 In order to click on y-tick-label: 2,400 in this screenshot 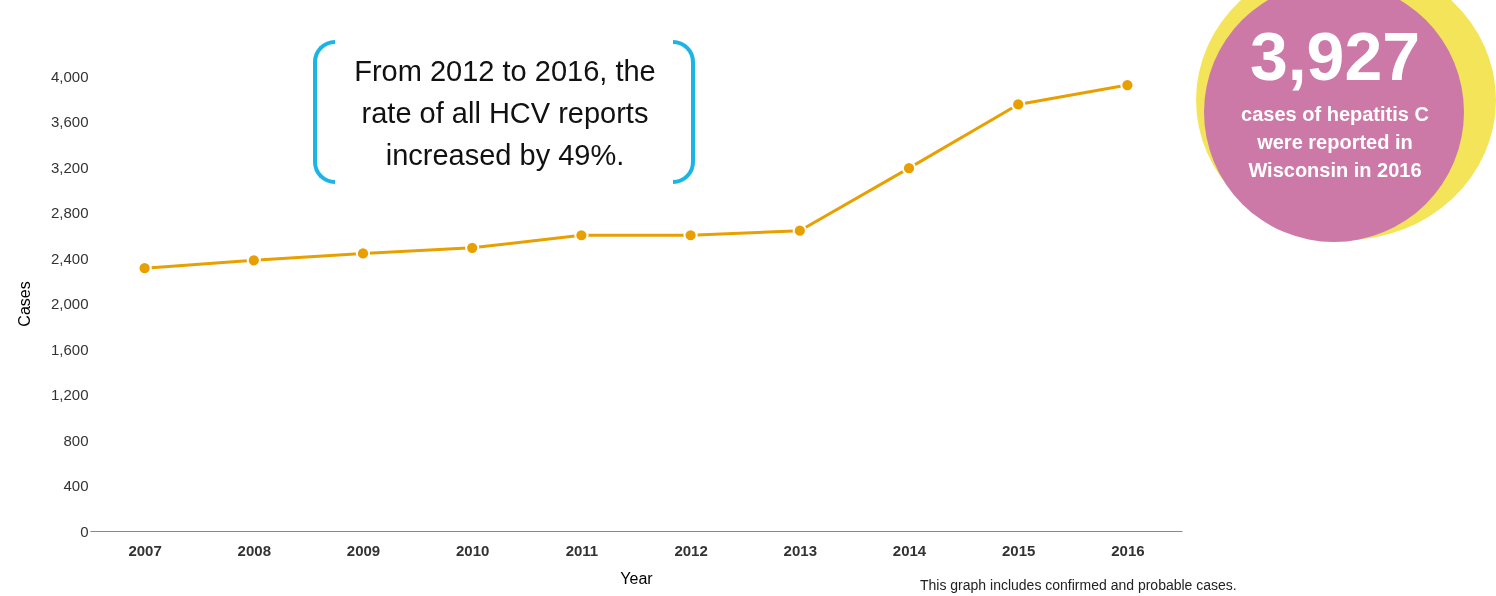, I will do `click(69, 258)`.